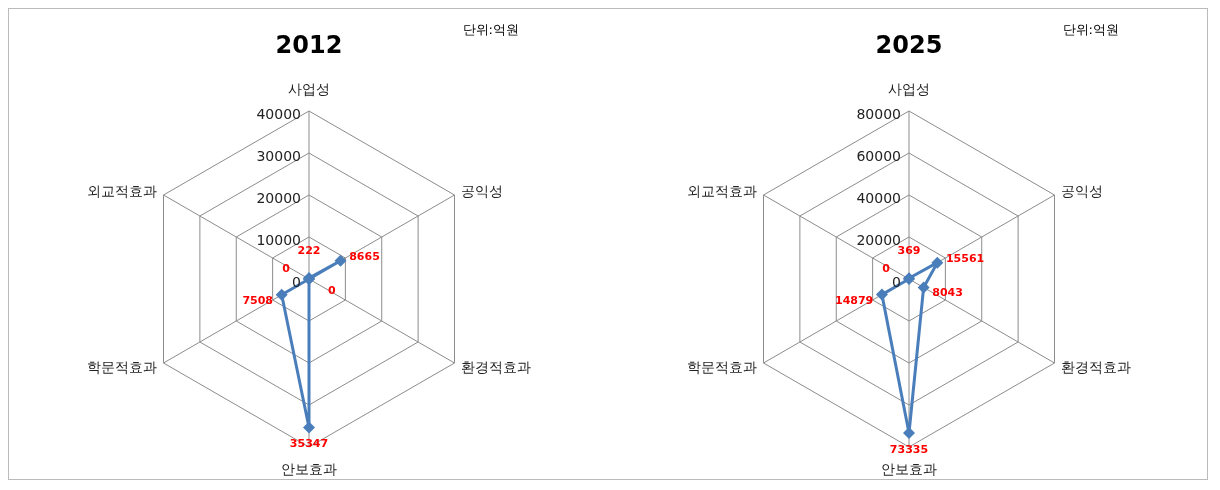 The image size is (1220, 490). I want to click on data-label: 7508, so click(258, 300).